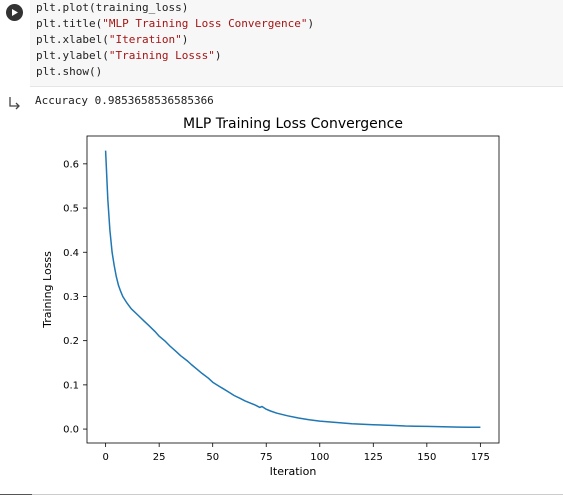  Describe the element at coordinates (266, 457) in the screenshot. I see `x-tick-label: 75` at that location.